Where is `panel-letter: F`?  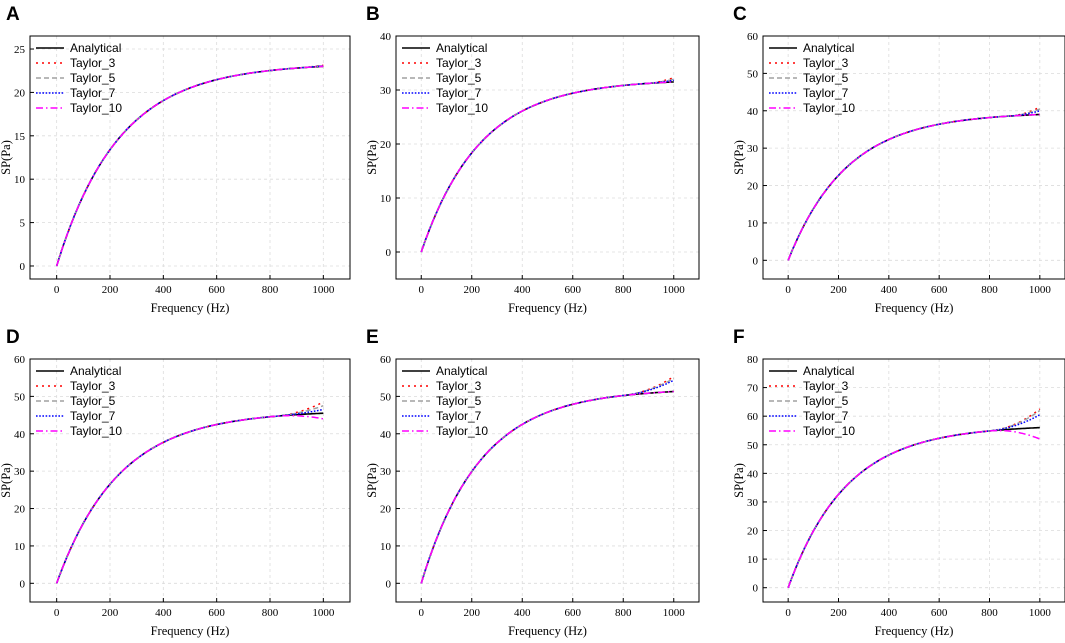 panel-letter: F is located at coordinates (739, 337).